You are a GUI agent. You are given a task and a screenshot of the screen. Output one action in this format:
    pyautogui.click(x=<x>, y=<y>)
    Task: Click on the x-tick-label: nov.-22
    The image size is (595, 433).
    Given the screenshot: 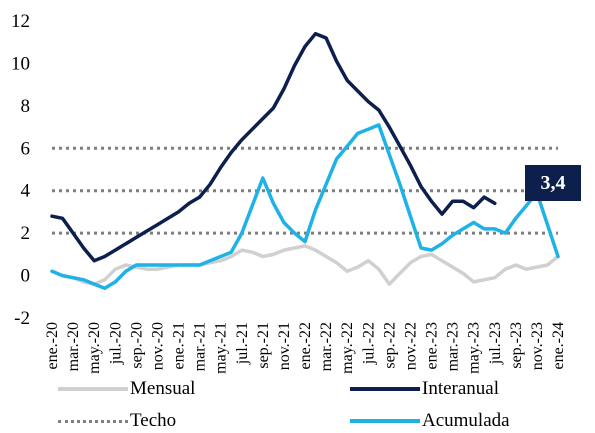 What is the action you would take?
    pyautogui.click(x=410, y=346)
    